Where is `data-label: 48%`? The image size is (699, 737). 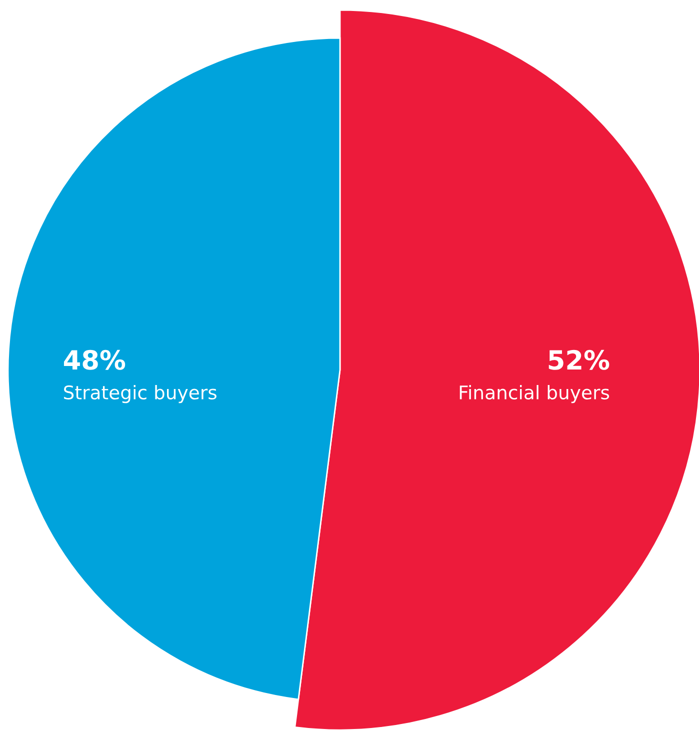
data-label: 48% is located at coordinates (95, 360).